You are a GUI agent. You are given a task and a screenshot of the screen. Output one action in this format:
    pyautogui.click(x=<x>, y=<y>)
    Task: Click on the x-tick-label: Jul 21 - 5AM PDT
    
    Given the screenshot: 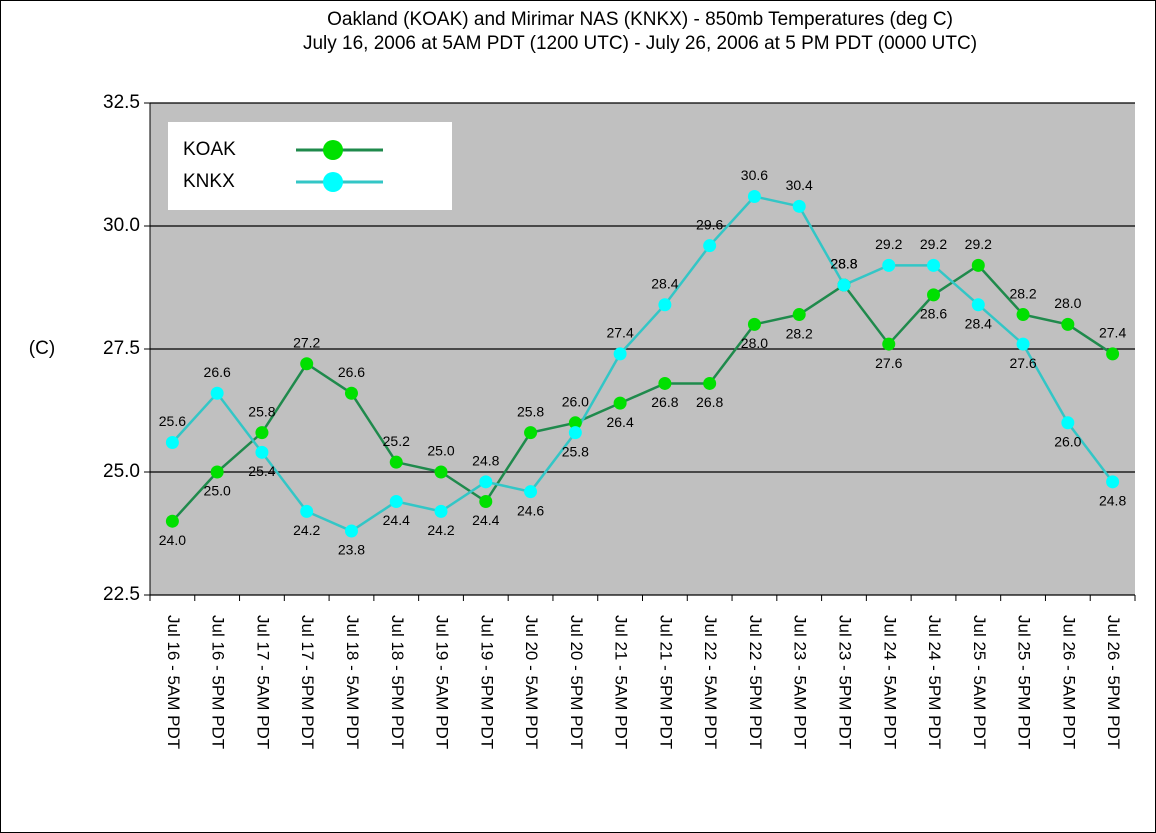 What is the action you would take?
    pyautogui.click(x=621, y=682)
    